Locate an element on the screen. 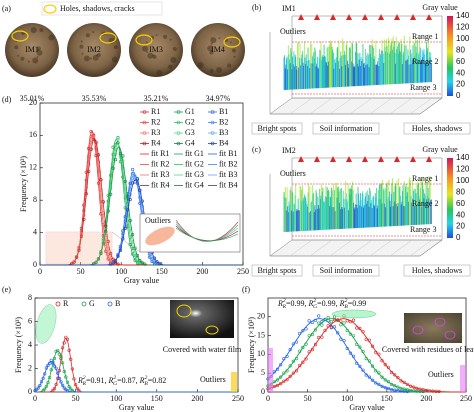 Image resolution: width=474 pixels, height=412 pixels. legend-label: fit R2 is located at coordinates (160, 163).